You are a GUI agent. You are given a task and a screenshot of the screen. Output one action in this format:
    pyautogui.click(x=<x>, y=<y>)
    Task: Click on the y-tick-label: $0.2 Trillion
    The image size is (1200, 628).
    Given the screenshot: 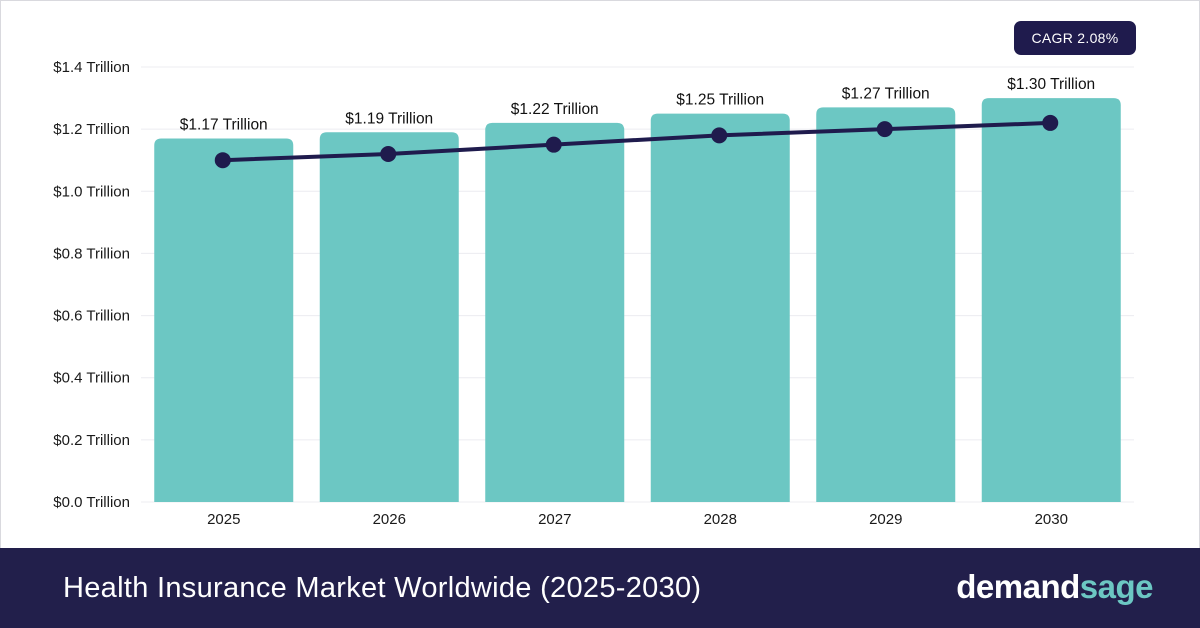 What is the action you would take?
    pyautogui.click(x=91, y=440)
    